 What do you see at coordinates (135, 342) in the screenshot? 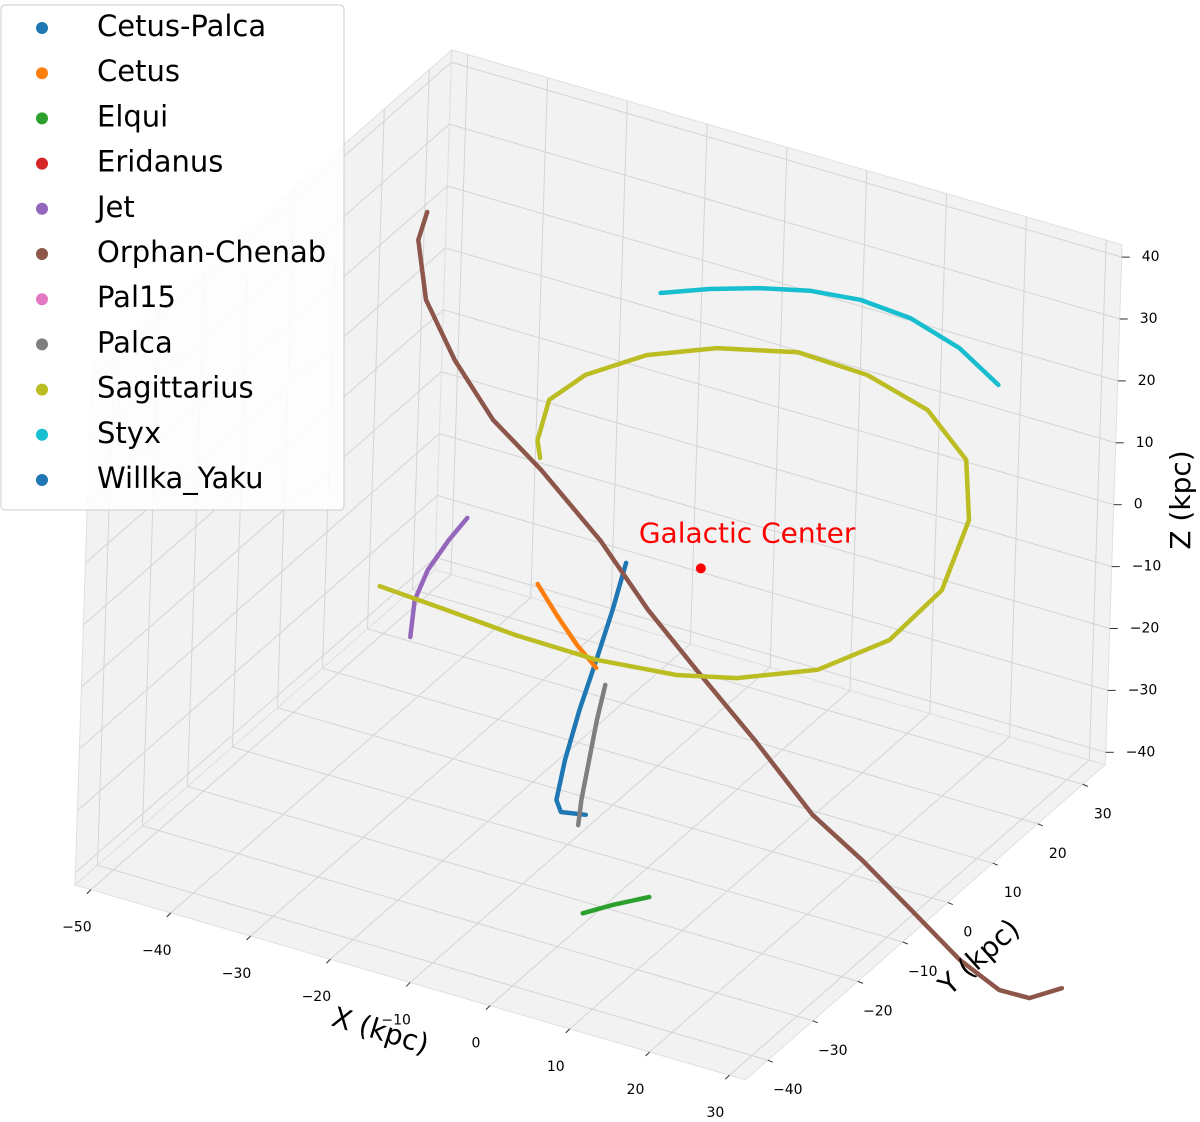
I see `legend-label: Palca` at bounding box center [135, 342].